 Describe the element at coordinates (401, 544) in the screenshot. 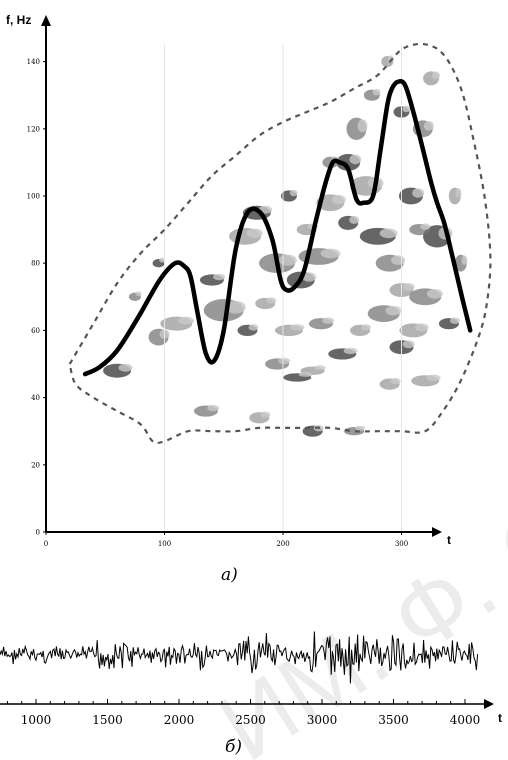

I see `x-tick-label: 300` at that location.